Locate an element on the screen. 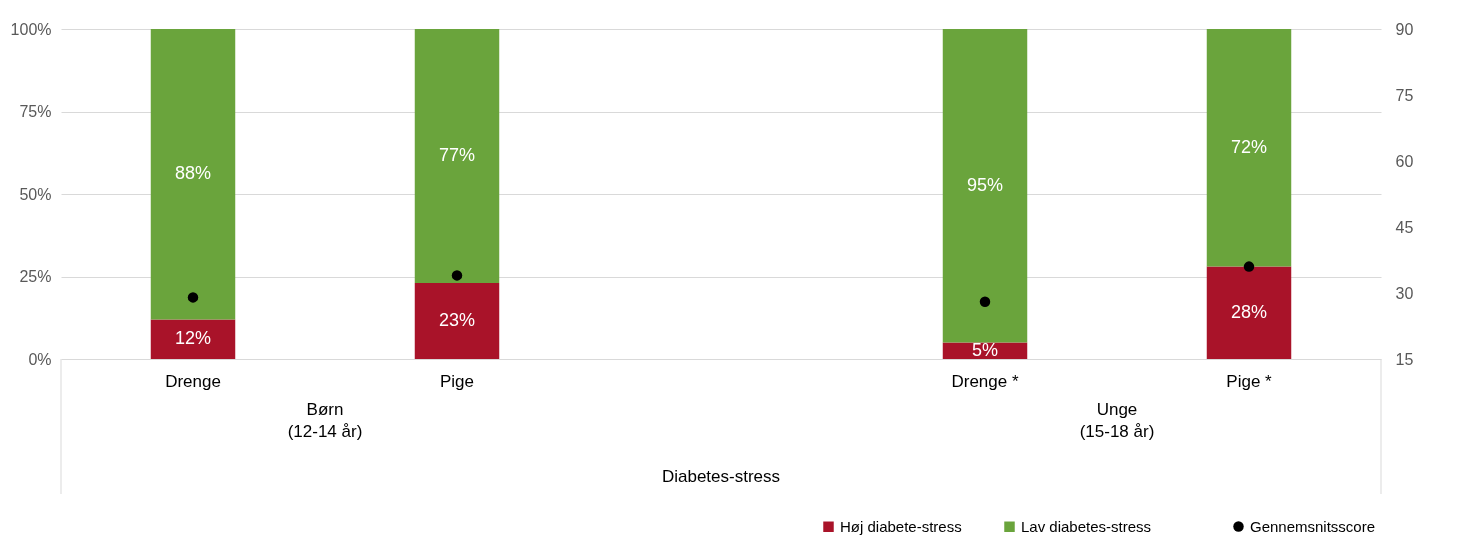  data-label: 88% is located at coordinates (193, 173).